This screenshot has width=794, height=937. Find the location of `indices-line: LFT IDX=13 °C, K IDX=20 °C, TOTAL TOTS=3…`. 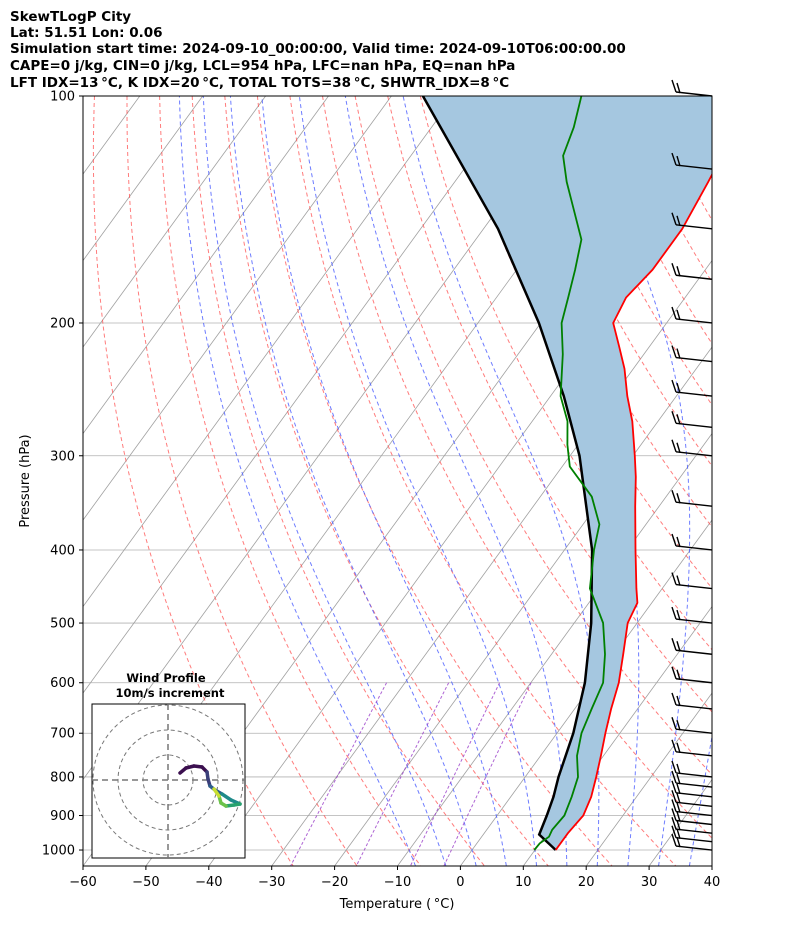

indices-line: LFT IDX=13 °C, K IDX=20 °C, TOTAL TOTS=3… is located at coordinates (259, 83).